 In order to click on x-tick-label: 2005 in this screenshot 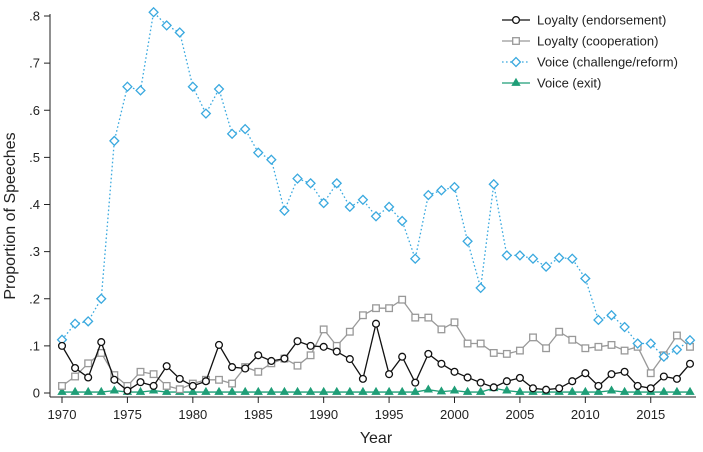, I will do `click(519, 414)`.